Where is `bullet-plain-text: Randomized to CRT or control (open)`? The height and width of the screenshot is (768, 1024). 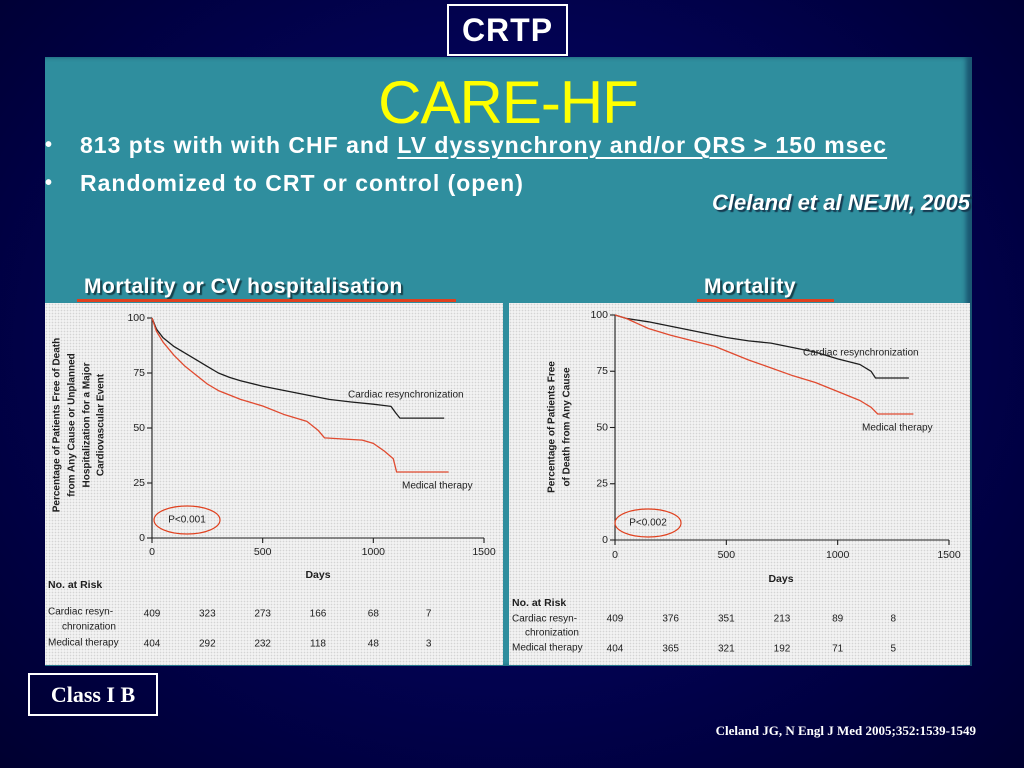 bullet-plain-text: Randomized to CRT or control (open) is located at coordinates (302, 183).